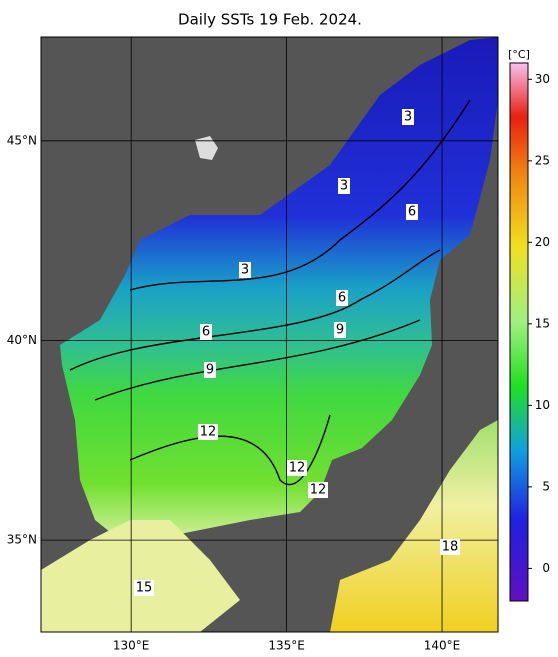 The width and height of the screenshot is (558, 657). Describe the element at coordinates (542, 242) in the screenshot. I see `colorbar-label: 20` at that location.